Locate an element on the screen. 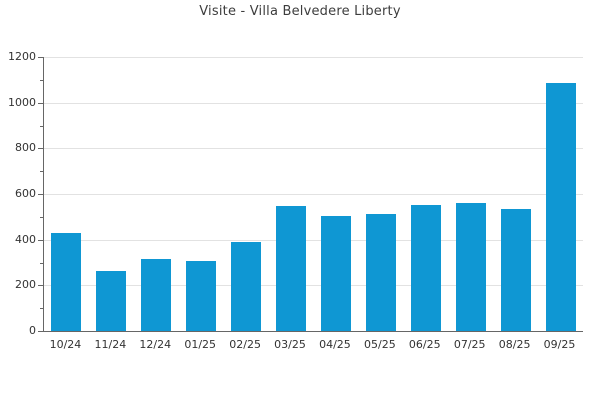  y-axis-tick-label: 1200 is located at coordinates (22, 56).